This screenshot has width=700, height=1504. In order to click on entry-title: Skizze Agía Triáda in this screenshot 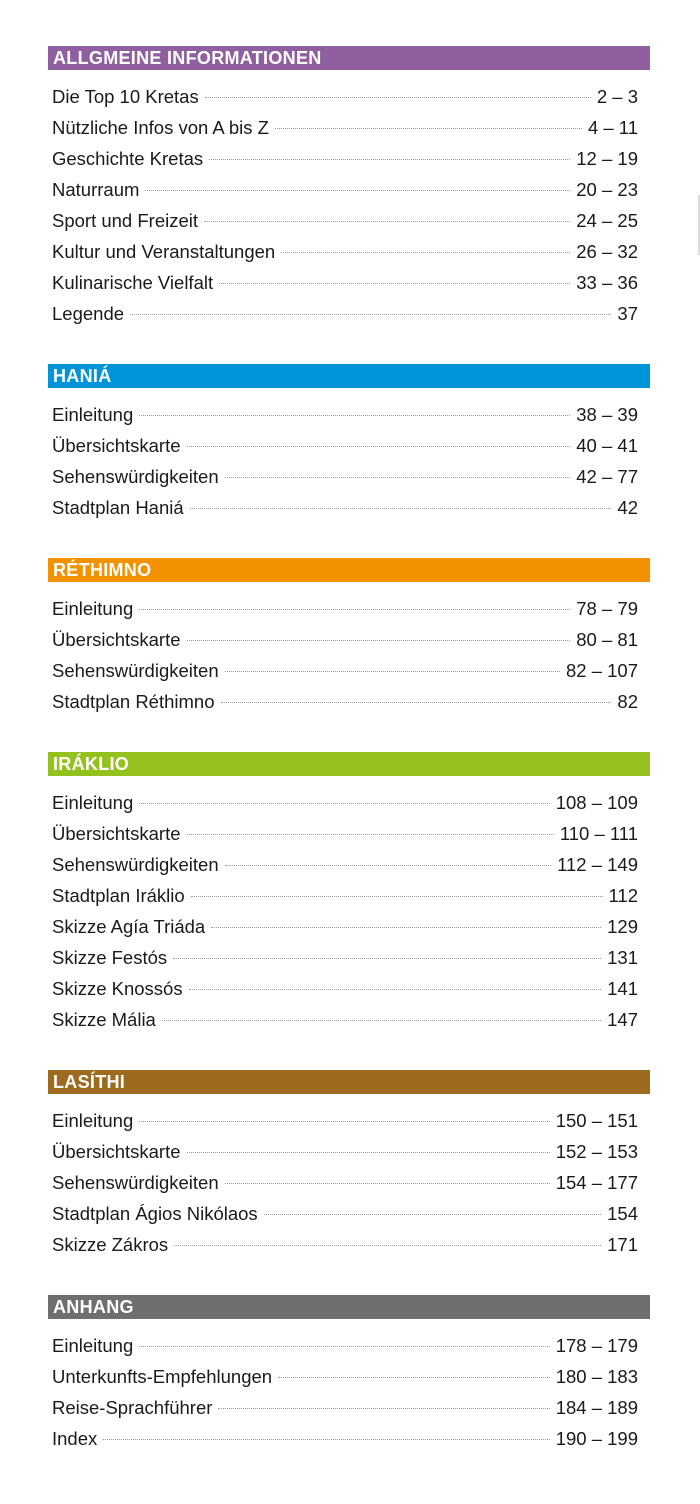, I will do `click(129, 926)`.